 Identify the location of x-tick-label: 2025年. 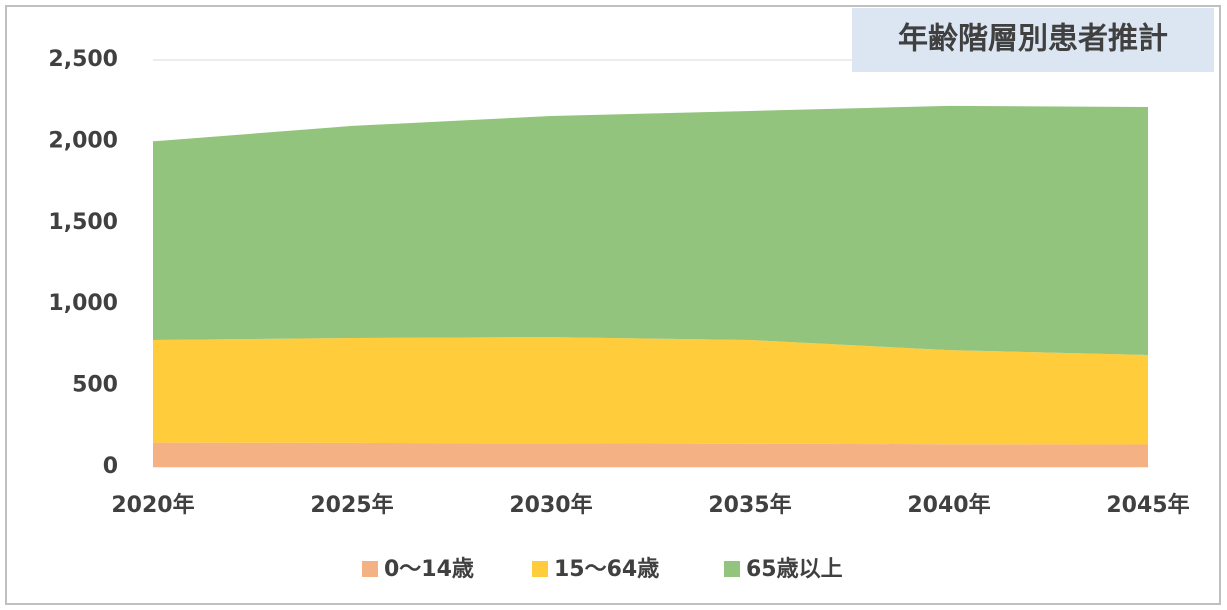
(351, 505).